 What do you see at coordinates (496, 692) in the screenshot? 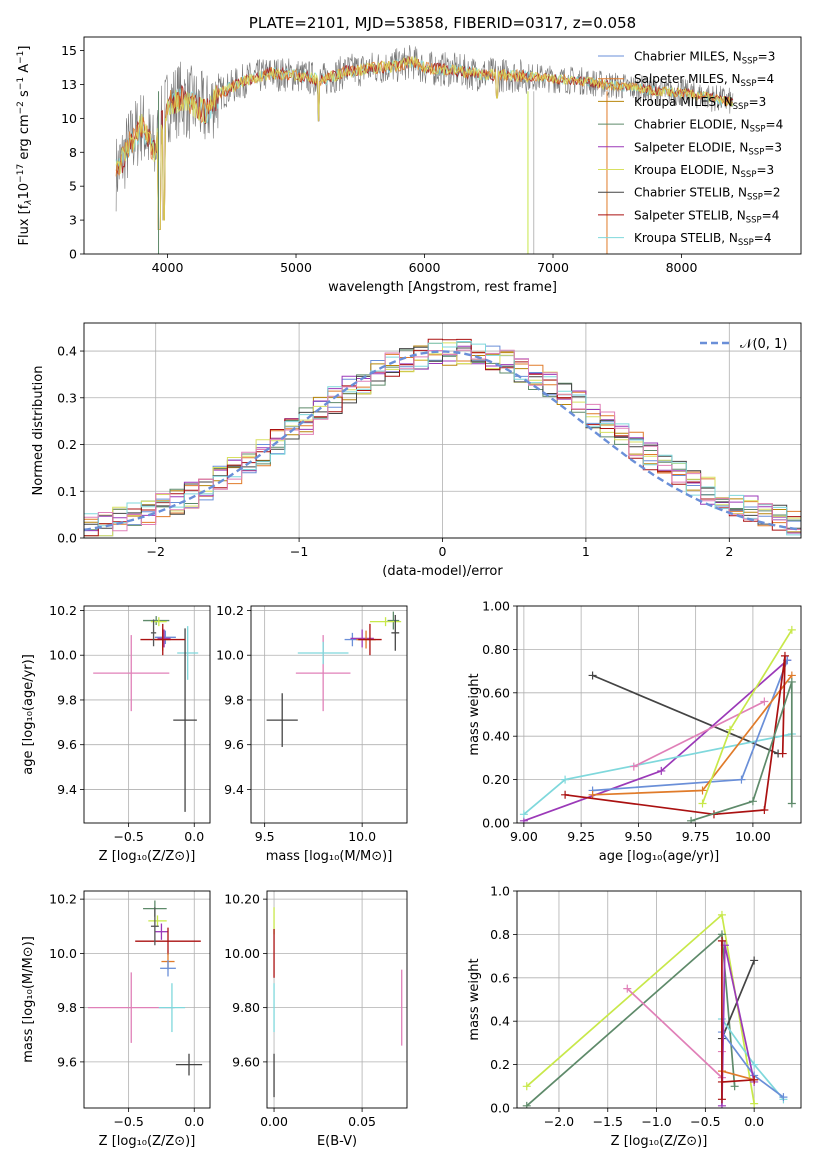
I see `y-tick-label: 0.60` at bounding box center [496, 692].